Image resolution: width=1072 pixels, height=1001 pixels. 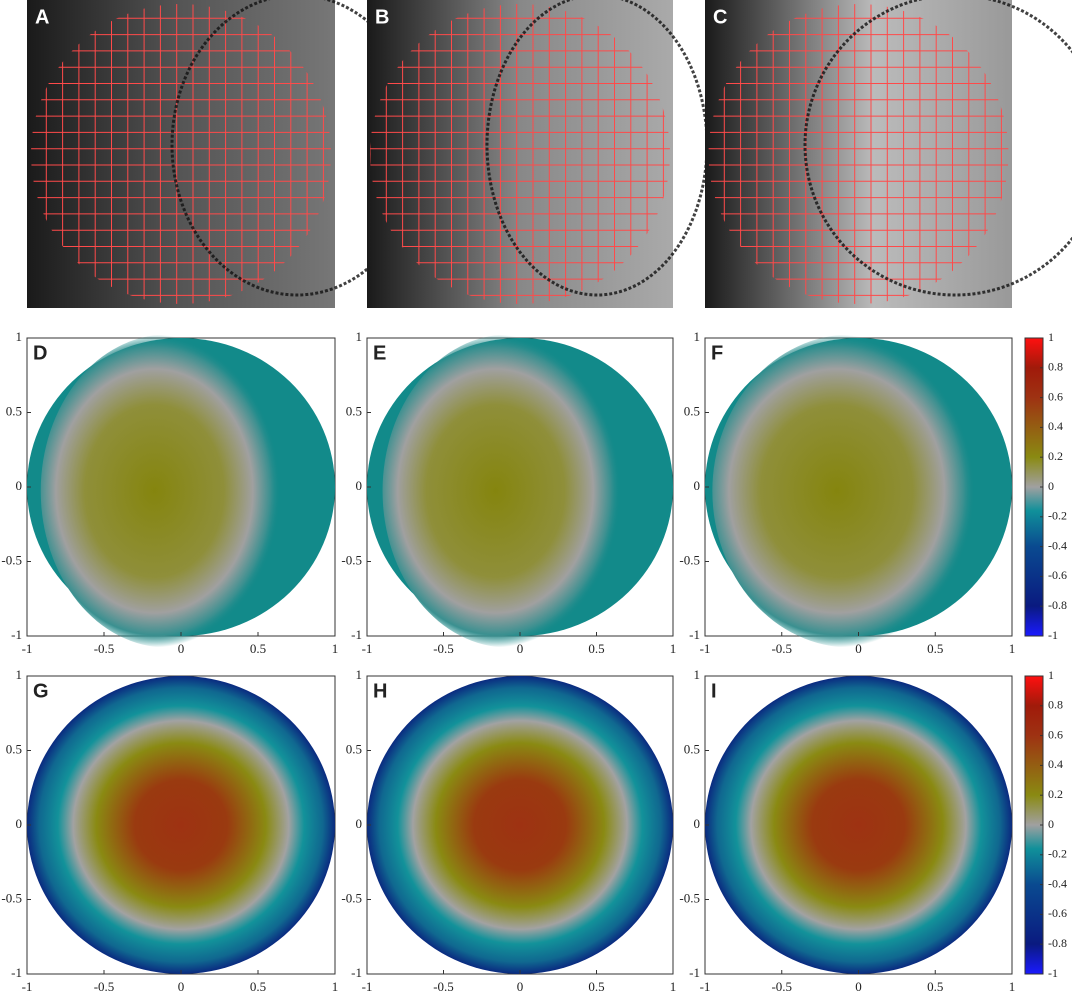 What do you see at coordinates (379, 353) in the screenshot?
I see `panel-label: E` at bounding box center [379, 353].